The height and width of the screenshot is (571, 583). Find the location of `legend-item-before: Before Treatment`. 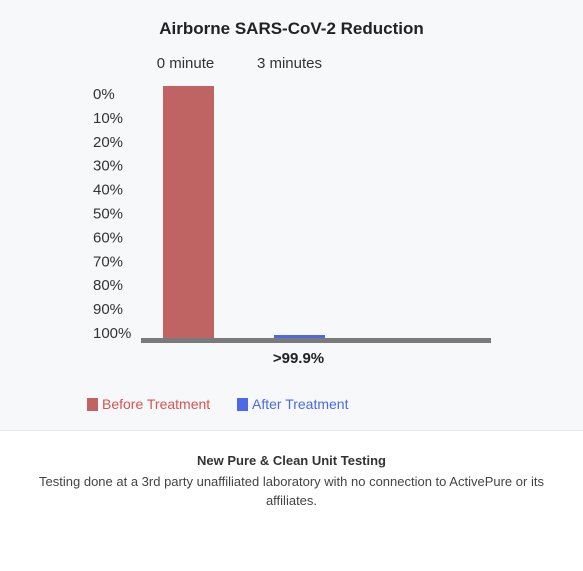

legend-item-before: Before Treatment is located at coordinates (148, 404).